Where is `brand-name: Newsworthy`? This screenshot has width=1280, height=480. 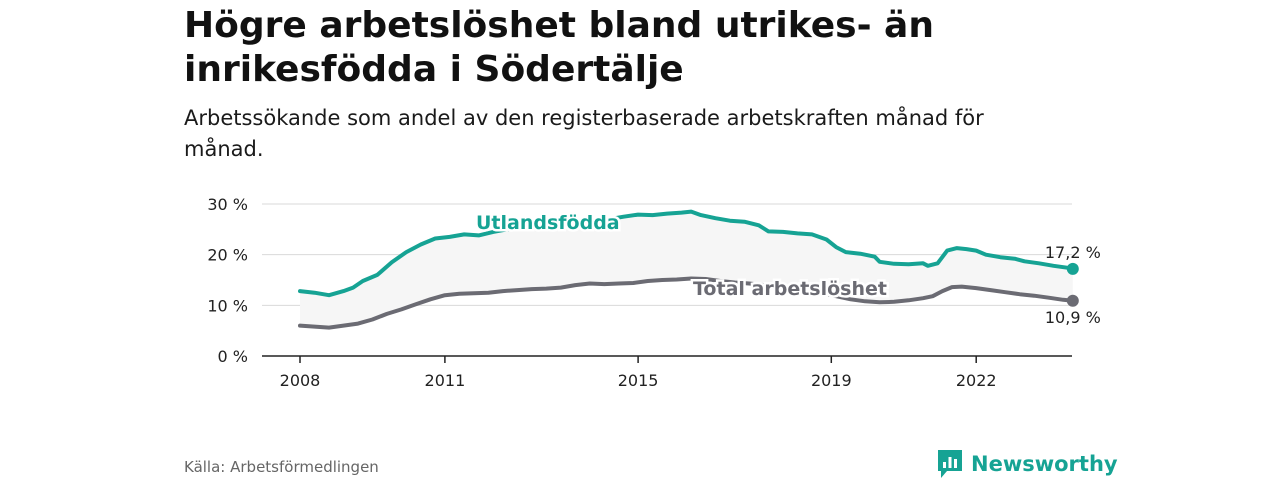 brand-name: Newsworthy is located at coordinates (1044, 464).